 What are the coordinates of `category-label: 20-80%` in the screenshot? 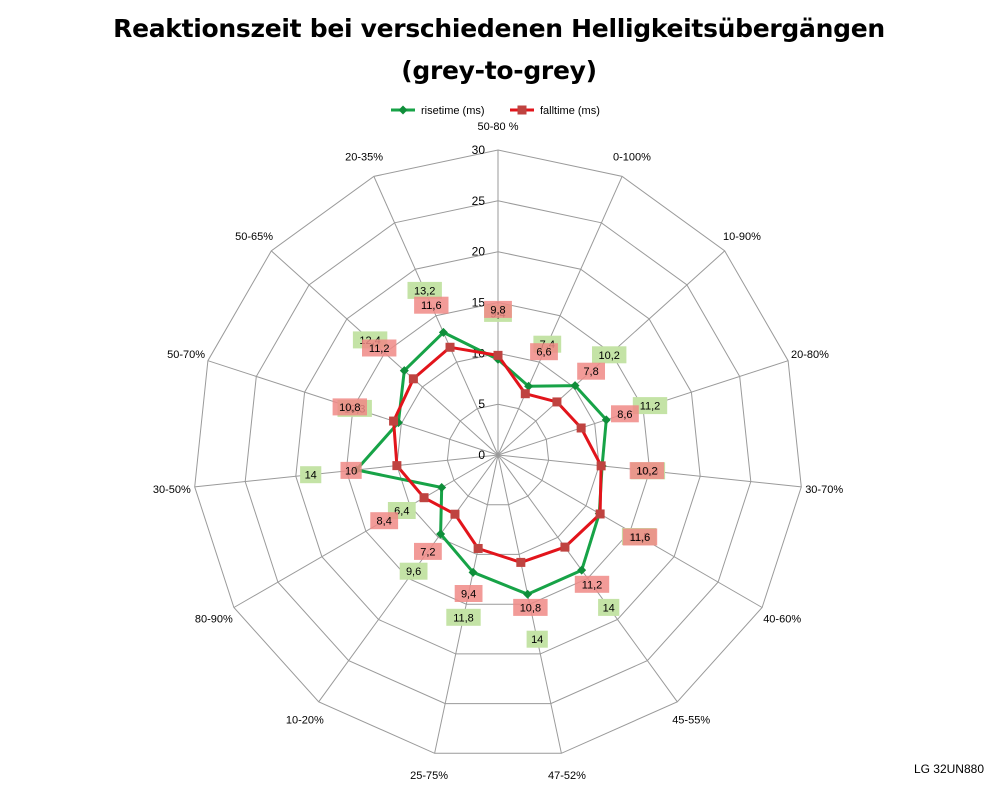 It's located at (810, 355).